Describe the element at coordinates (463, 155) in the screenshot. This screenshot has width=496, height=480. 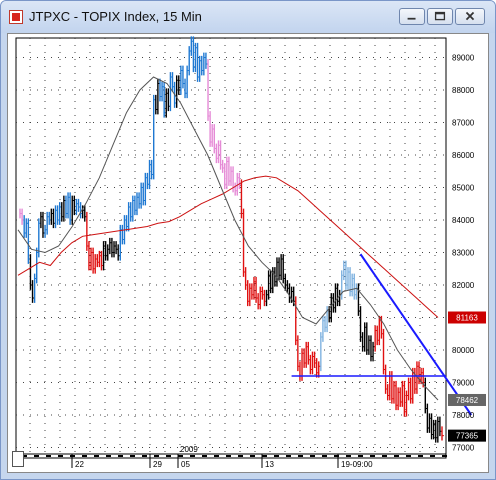
I see `price-axis-label: 86000` at that location.